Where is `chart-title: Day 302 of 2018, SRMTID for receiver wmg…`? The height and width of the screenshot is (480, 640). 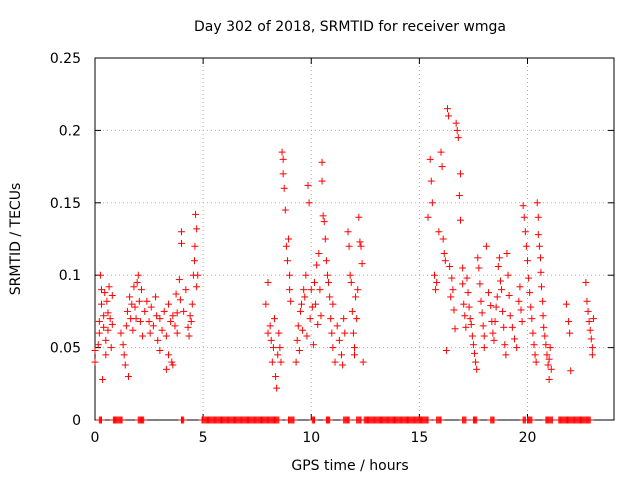 chart-title: Day 302 of 2018, SRMTID for receiver wmg… is located at coordinates (350, 27).